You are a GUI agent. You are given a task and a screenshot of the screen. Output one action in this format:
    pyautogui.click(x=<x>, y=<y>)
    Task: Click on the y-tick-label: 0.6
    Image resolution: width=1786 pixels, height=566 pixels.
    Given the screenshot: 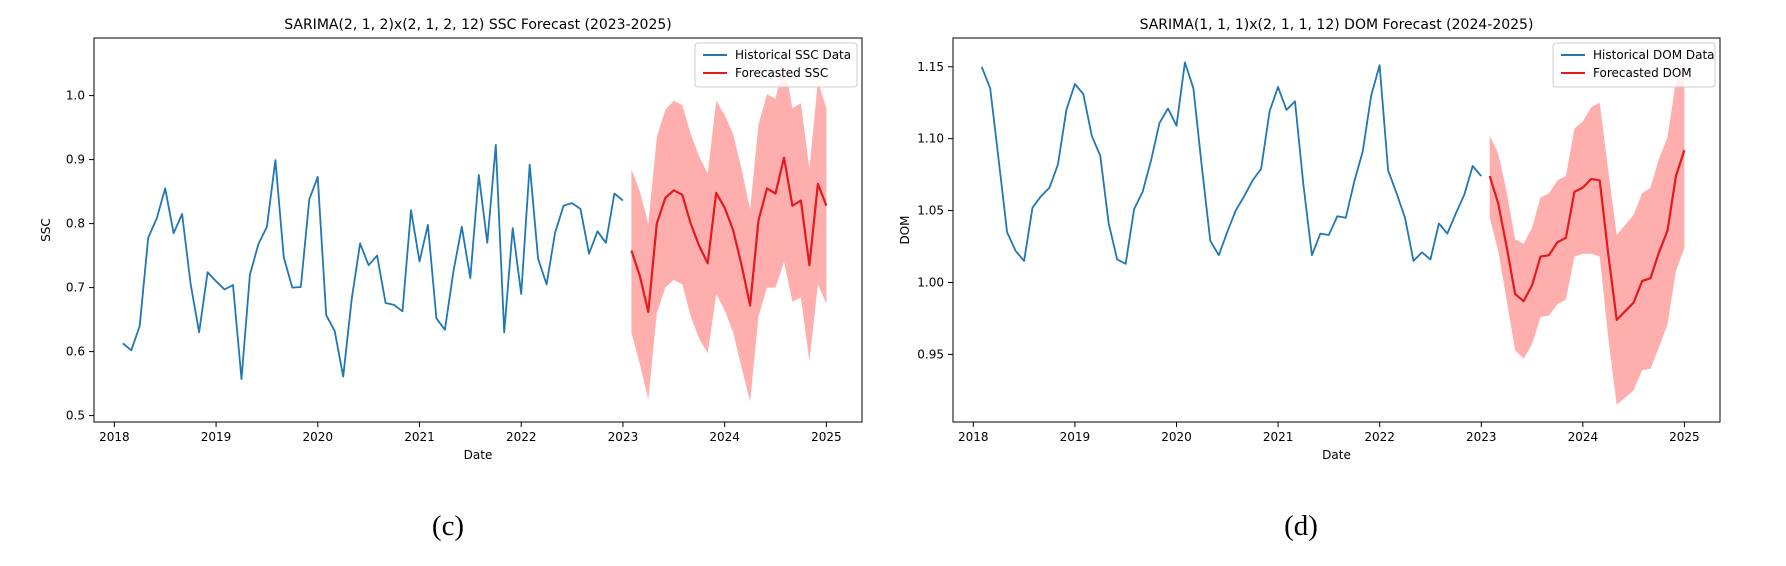 What is the action you would take?
    pyautogui.click(x=75, y=352)
    